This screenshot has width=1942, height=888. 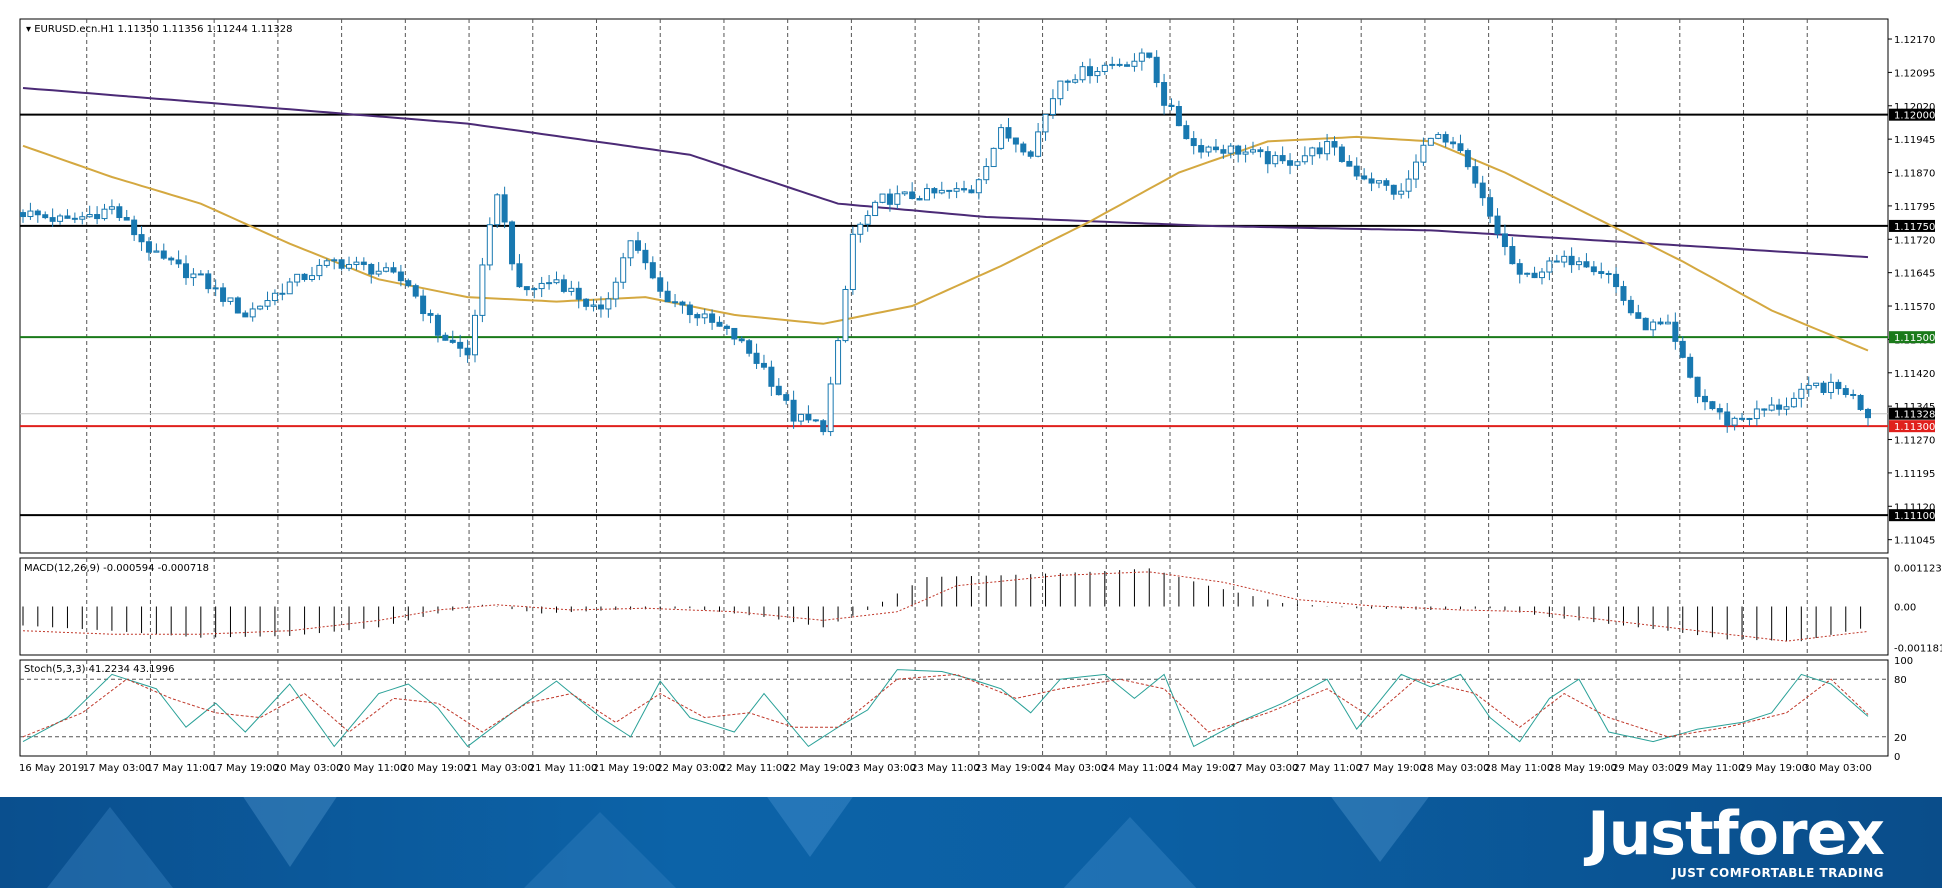 I want to click on x-tick-label: 20 May 19:00, so click(x=435, y=768).